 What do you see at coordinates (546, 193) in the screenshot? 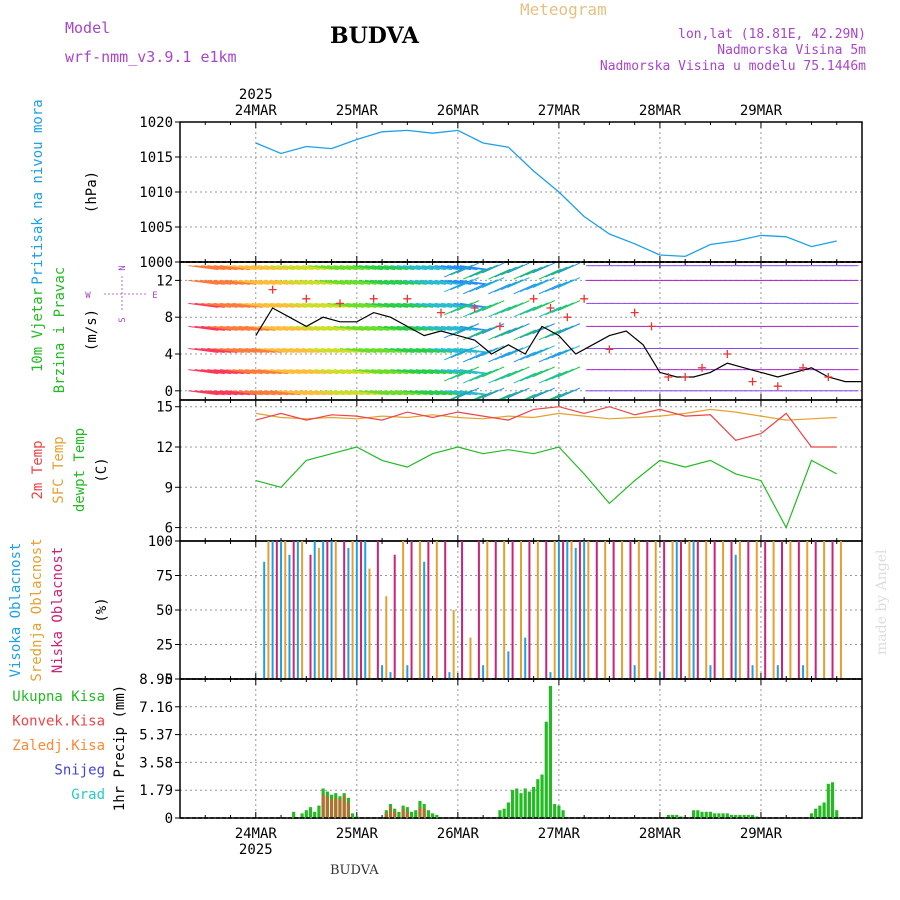
I see `pressure-series-line` at bounding box center [546, 193].